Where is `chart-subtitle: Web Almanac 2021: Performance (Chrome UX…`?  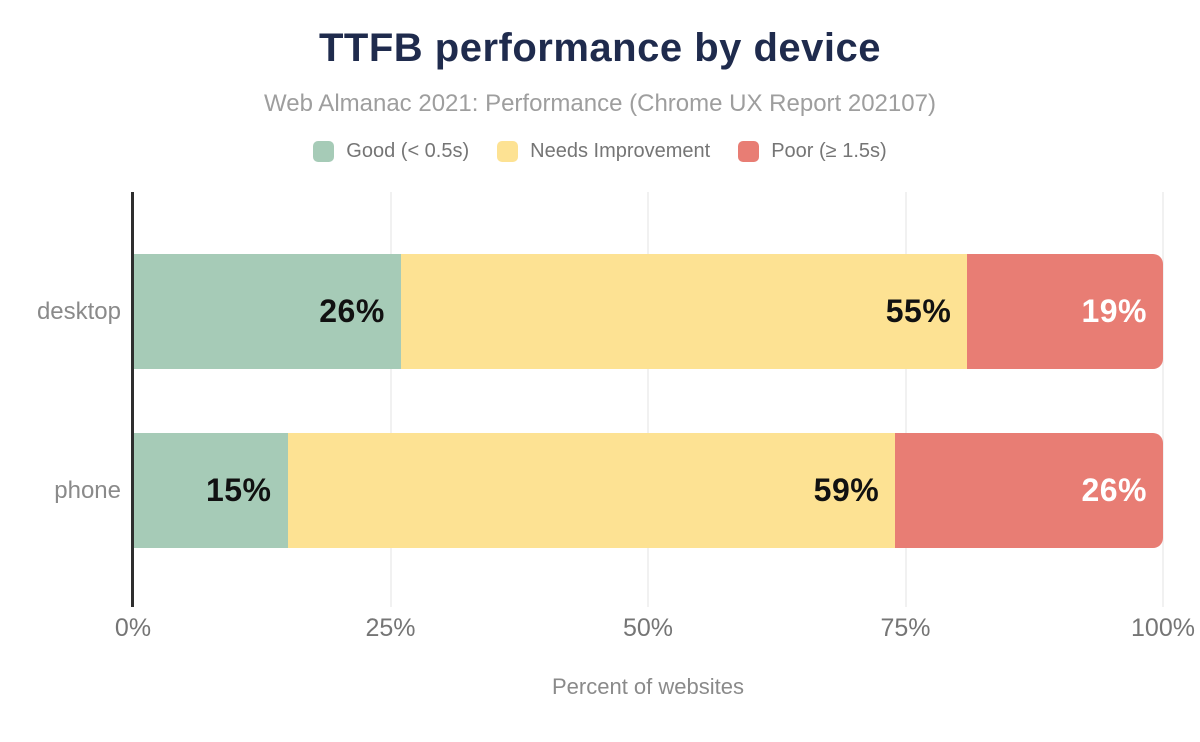 chart-subtitle: Web Almanac 2021: Performance (Chrome UX… is located at coordinates (600, 103).